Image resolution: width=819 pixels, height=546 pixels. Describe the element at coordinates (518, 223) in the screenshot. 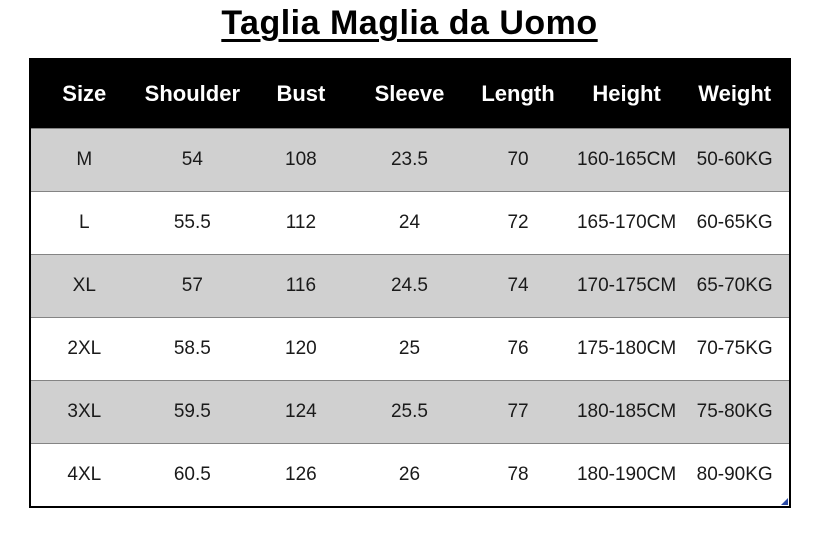

I see `table-cell: 72` at that location.